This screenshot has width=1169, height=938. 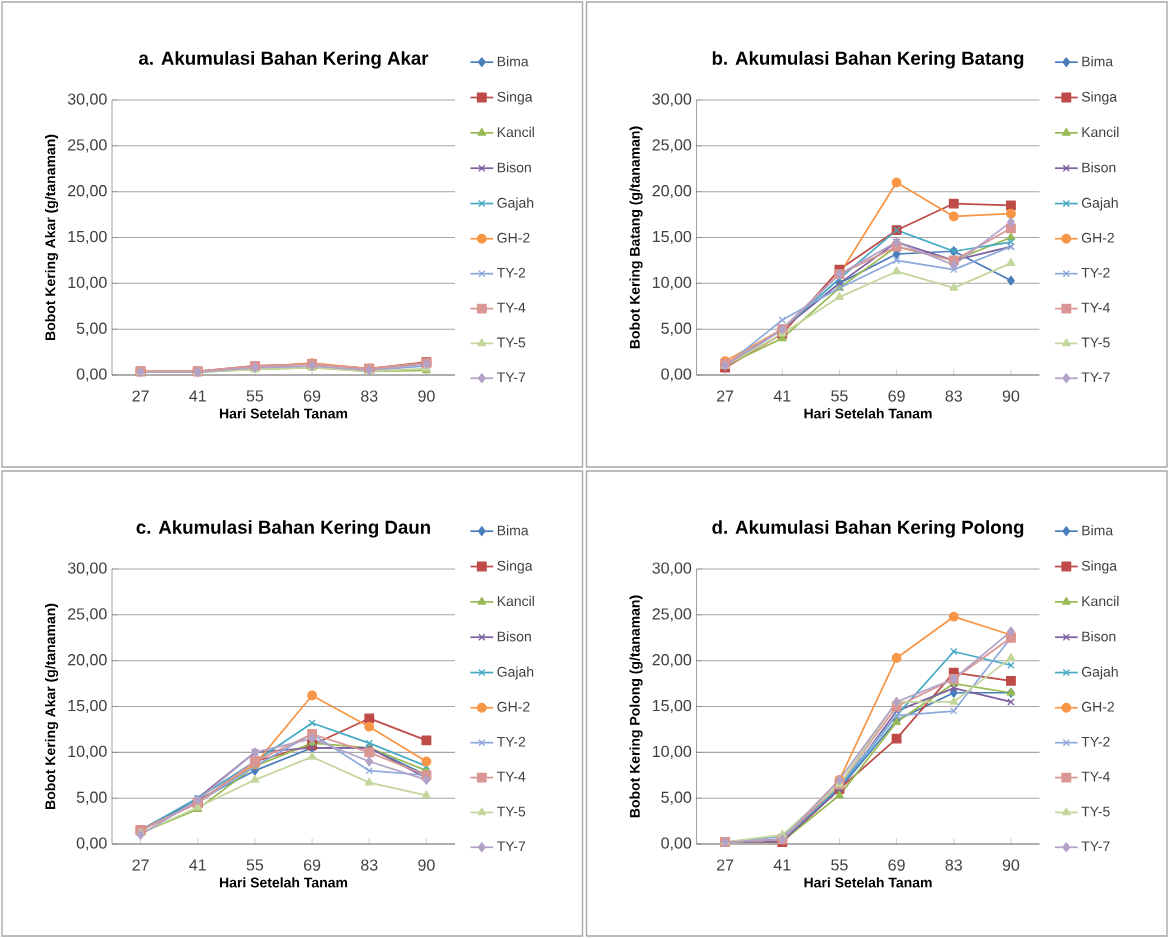 What do you see at coordinates (868, 60) in the screenshot?
I see `chart-title: b. Akumulasi Bahan Kering Batang` at bounding box center [868, 60].